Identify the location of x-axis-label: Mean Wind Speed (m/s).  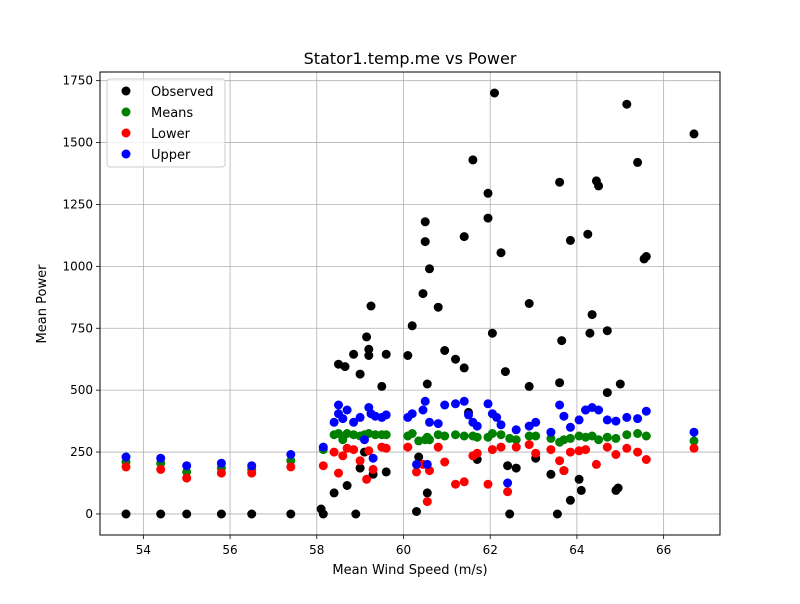
(409, 570).